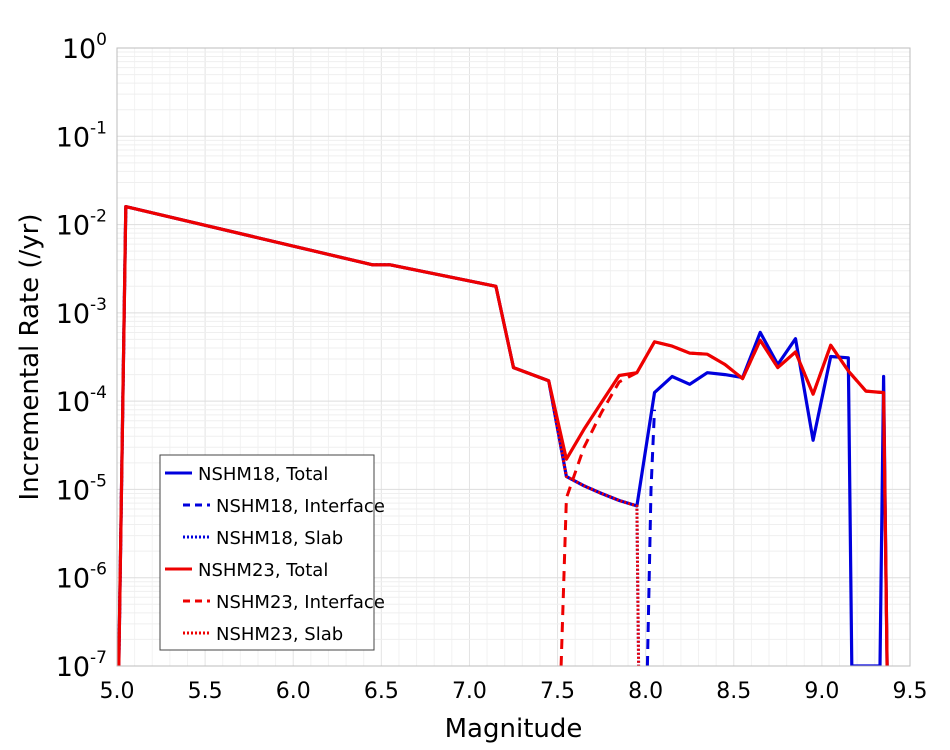 Image resolution: width=950 pixels, height=750 pixels. What do you see at coordinates (267, 552) in the screenshot?
I see `legend-box` at bounding box center [267, 552].